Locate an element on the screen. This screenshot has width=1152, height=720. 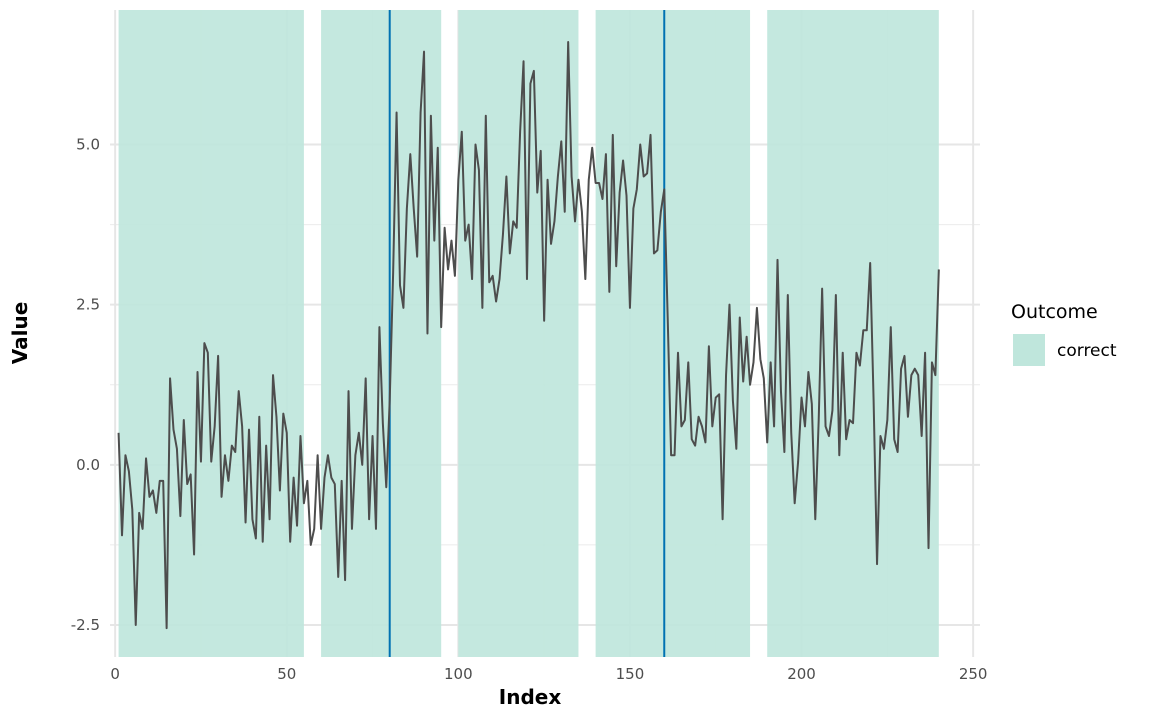
legend-label-correct: correct is located at coordinates (1087, 351).